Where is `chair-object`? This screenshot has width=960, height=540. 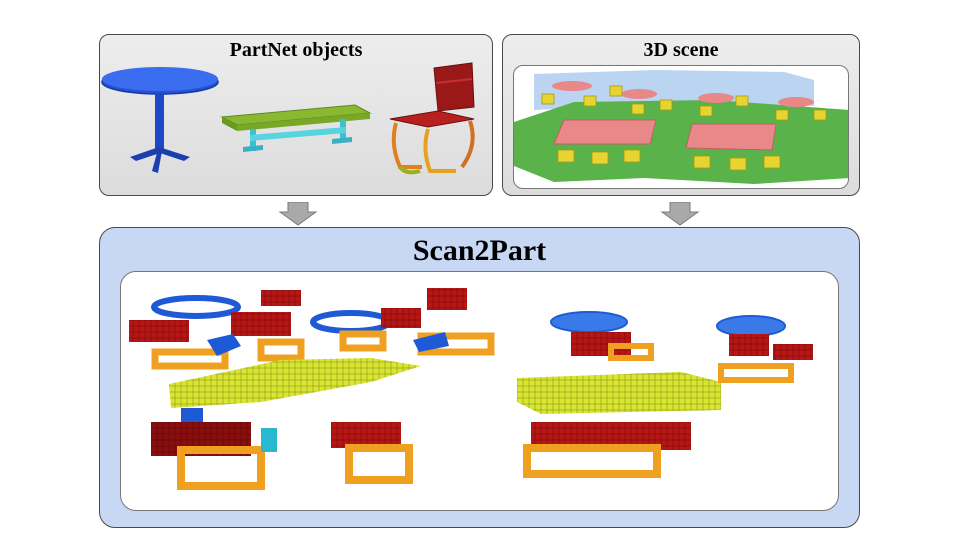
chair-object is located at coordinates (432, 118).